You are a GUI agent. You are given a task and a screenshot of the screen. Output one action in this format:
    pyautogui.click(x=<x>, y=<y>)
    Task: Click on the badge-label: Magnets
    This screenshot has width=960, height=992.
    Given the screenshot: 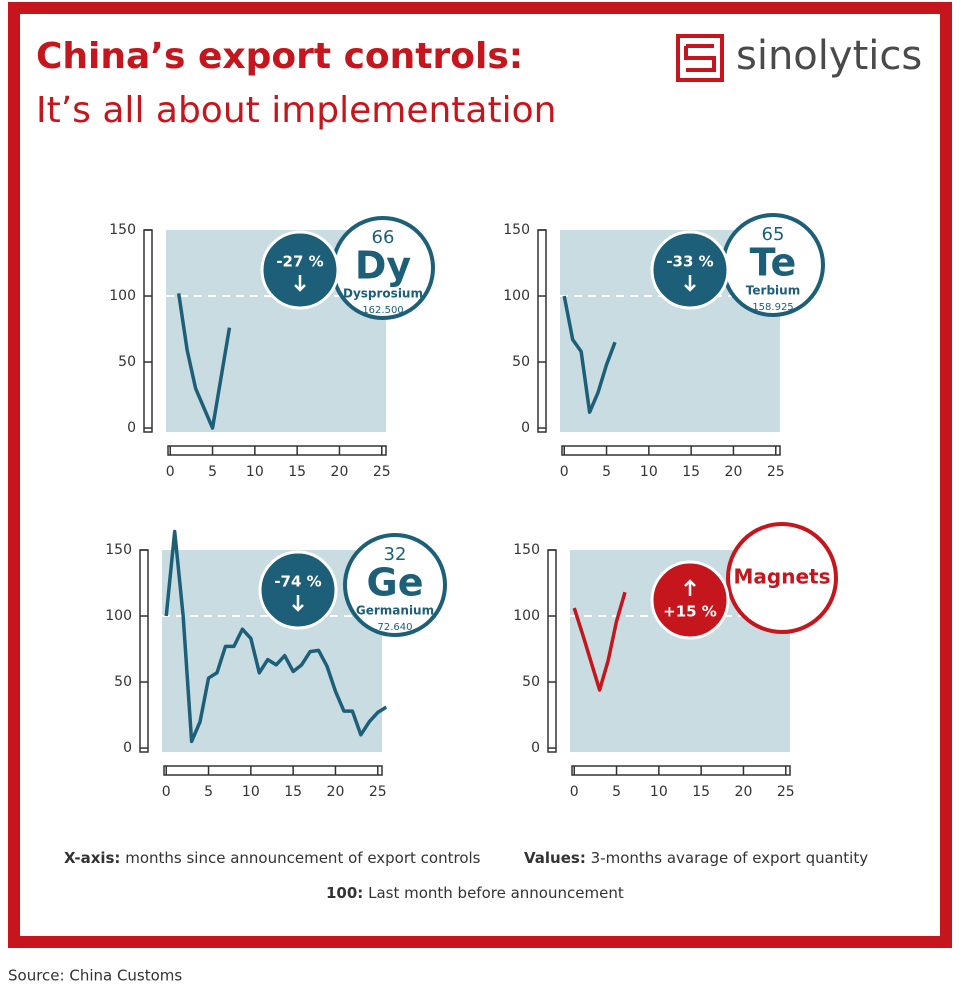 What is the action you would take?
    pyautogui.click(x=782, y=577)
    